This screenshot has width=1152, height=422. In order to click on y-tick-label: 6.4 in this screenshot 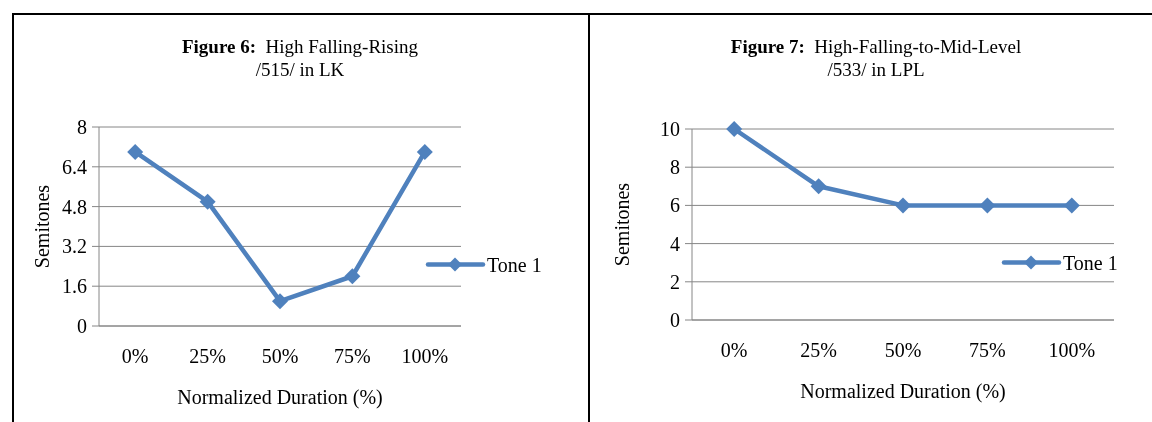, I will do `click(74, 166)`.